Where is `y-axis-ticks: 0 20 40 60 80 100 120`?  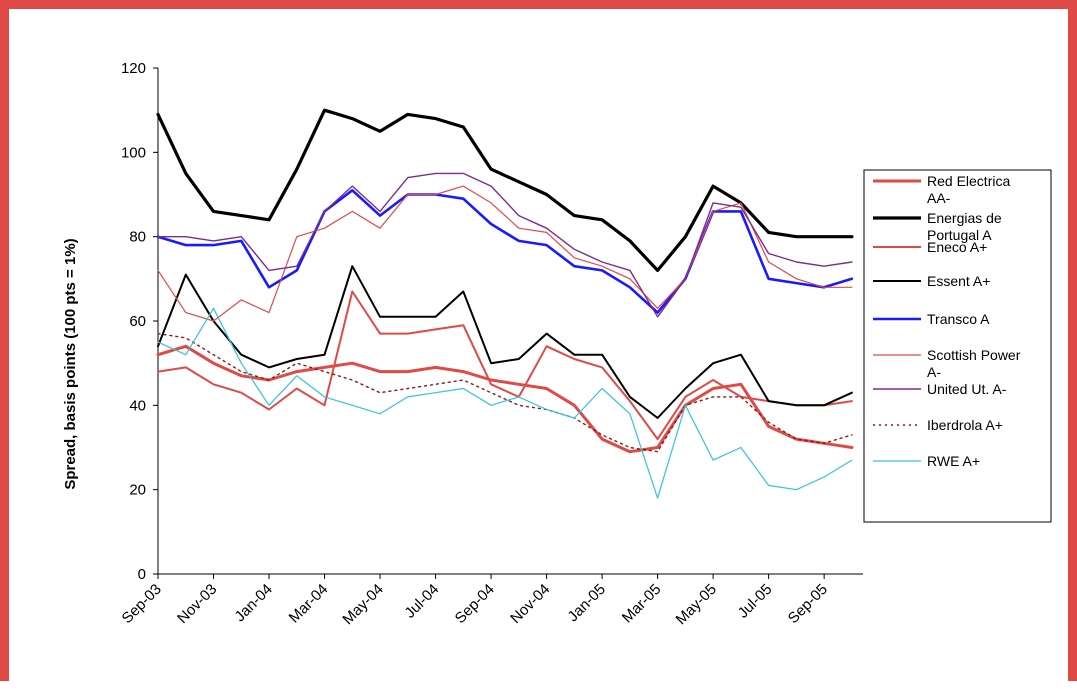
y-axis-ticks: 0 20 40 60 80 100 120 is located at coordinates (139, 321).